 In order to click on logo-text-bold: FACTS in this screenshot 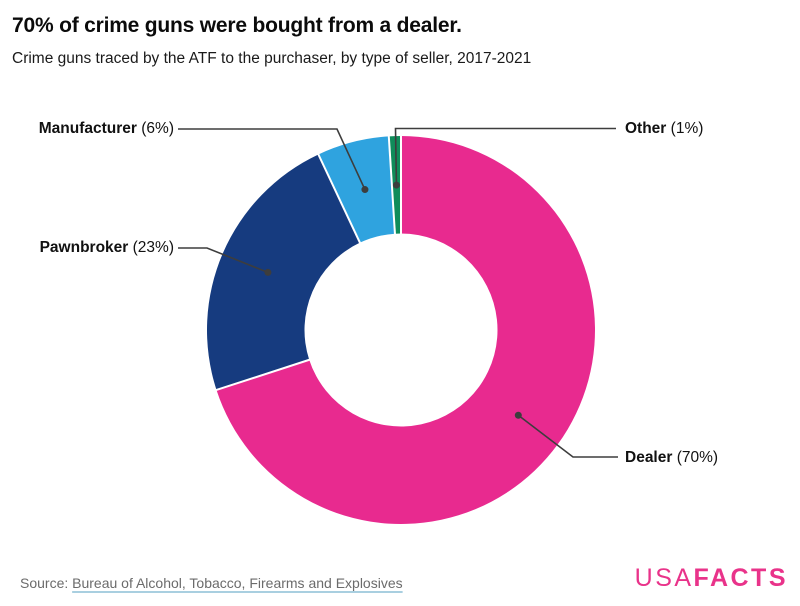, I will do `click(740, 578)`.